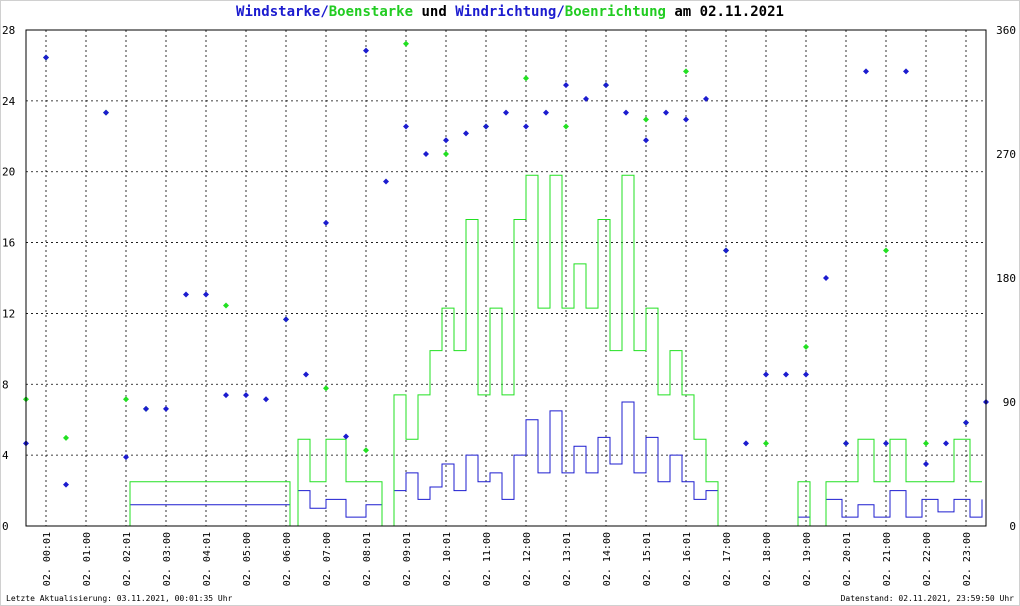  Describe the element at coordinates (327, 559) in the screenshot. I see `x-tick-label: 02. 07:00` at that location.